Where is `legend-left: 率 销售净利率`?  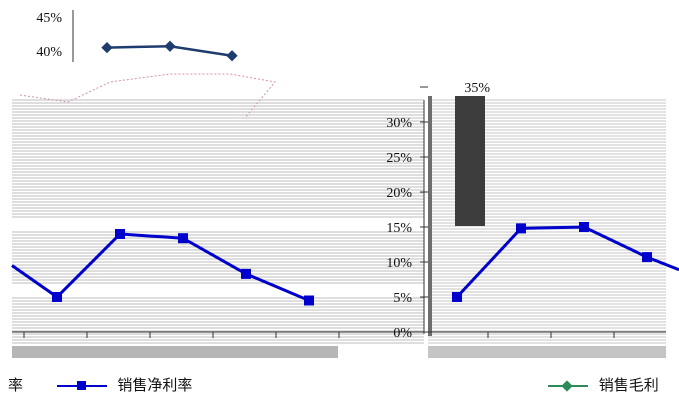 legend-left: 率 销售净利率 is located at coordinates (100, 384).